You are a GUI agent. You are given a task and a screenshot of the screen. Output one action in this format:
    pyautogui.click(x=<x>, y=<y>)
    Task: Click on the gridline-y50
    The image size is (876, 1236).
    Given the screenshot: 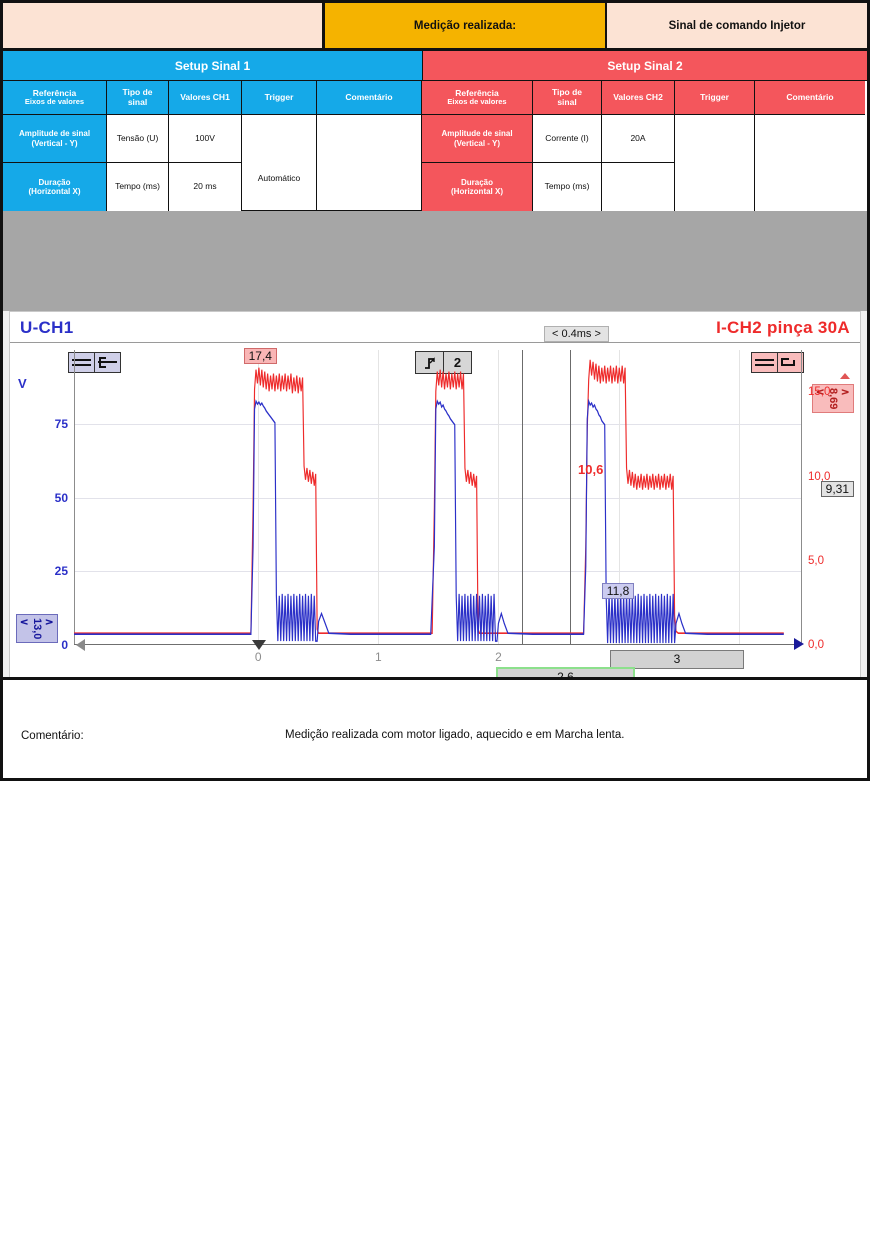 What is the action you would take?
    pyautogui.click(x=438, y=498)
    